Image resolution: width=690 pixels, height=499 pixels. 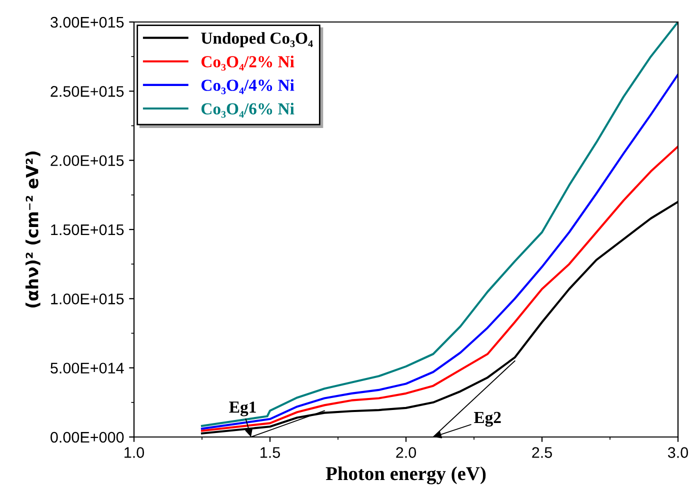 What do you see at coordinates (242, 409) in the screenshot?
I see `annotation: Eg1` at bounding box center [242, 409].